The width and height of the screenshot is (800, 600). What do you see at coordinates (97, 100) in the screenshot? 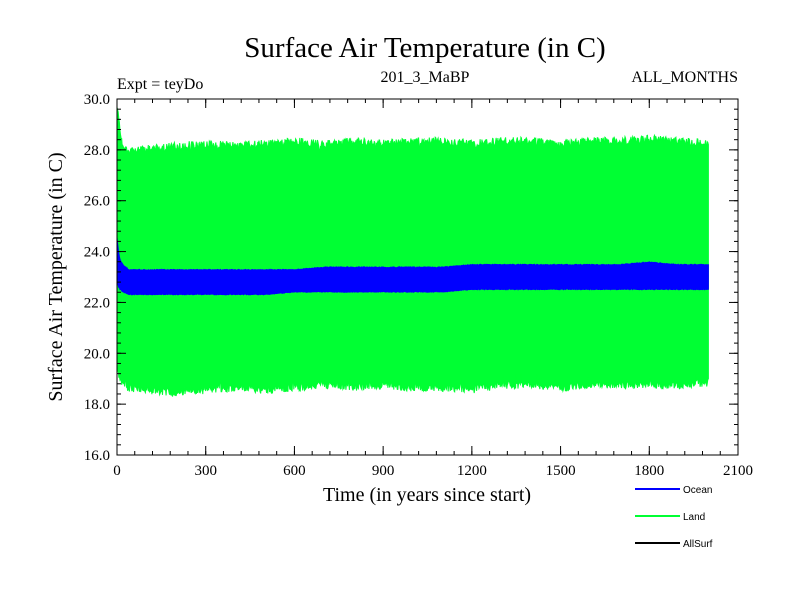
I see `y-tick-label: 30.0` at bounding box center [97, 100].